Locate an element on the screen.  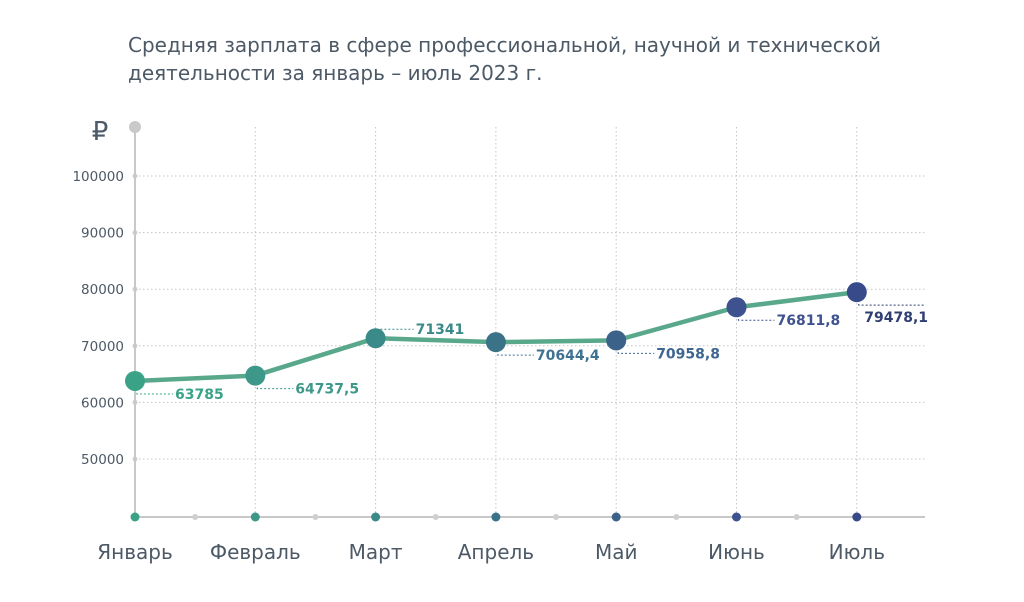
data-label: 70644,4 is located at coordinates (568, 356).